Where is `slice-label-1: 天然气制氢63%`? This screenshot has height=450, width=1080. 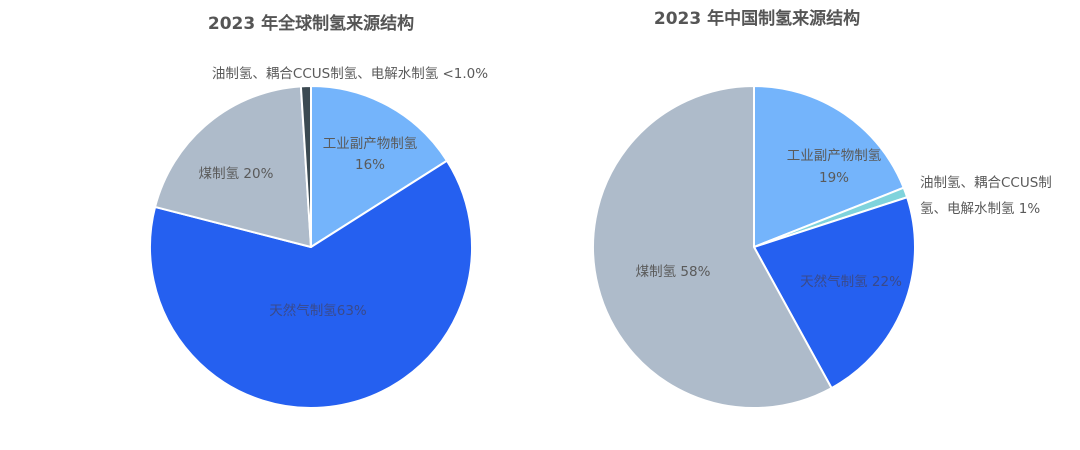 slice-label-1: 天然气制氢63% is located at coordinates (318, 310).